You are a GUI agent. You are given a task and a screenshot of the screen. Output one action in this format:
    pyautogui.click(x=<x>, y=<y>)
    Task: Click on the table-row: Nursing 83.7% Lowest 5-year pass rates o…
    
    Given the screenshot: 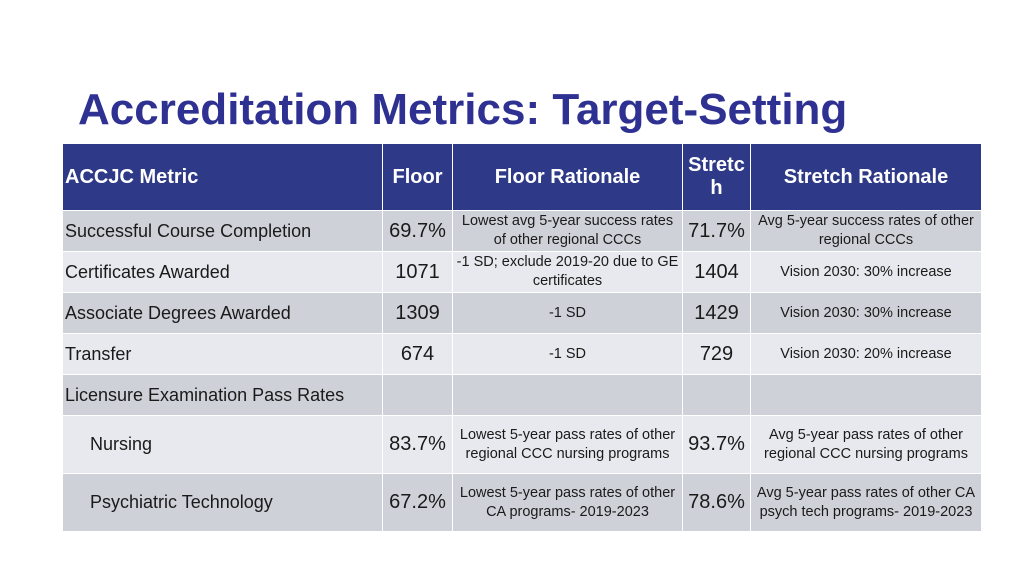 What is the action you would take?
    pyautogui.click(x=522, y=444)
    